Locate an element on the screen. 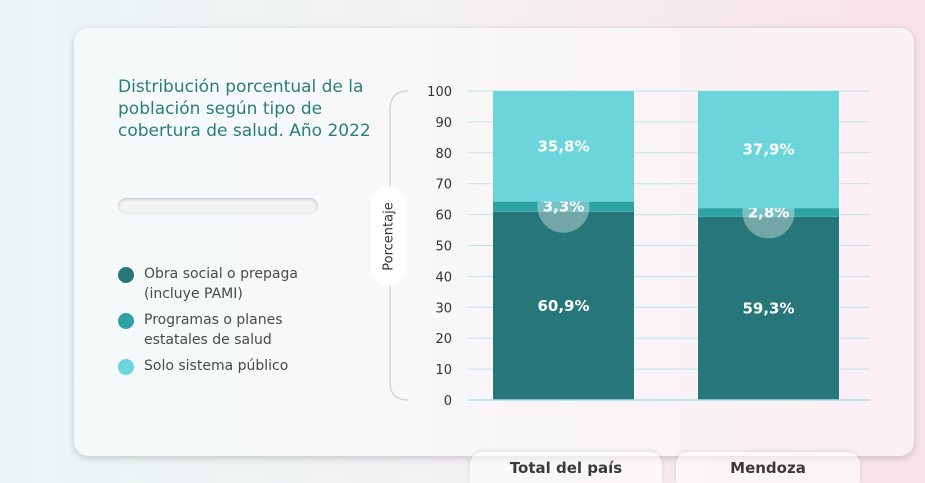  y-tick-label: 70 is located at coordinates (443, 185).